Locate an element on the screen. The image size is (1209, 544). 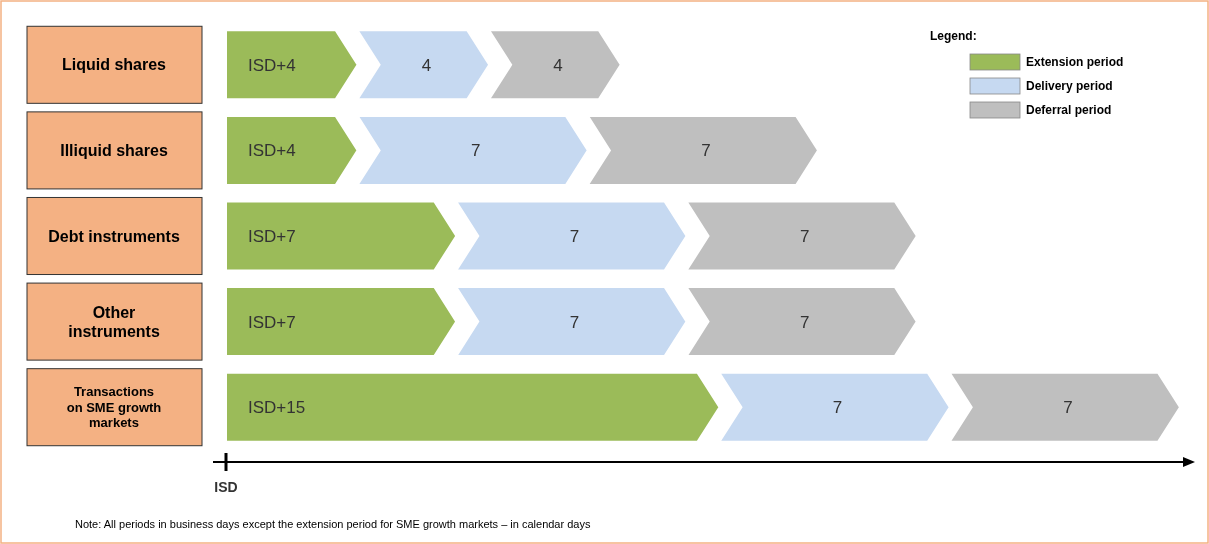
legend-label: Extension period is located at coordinates (1075, 62).